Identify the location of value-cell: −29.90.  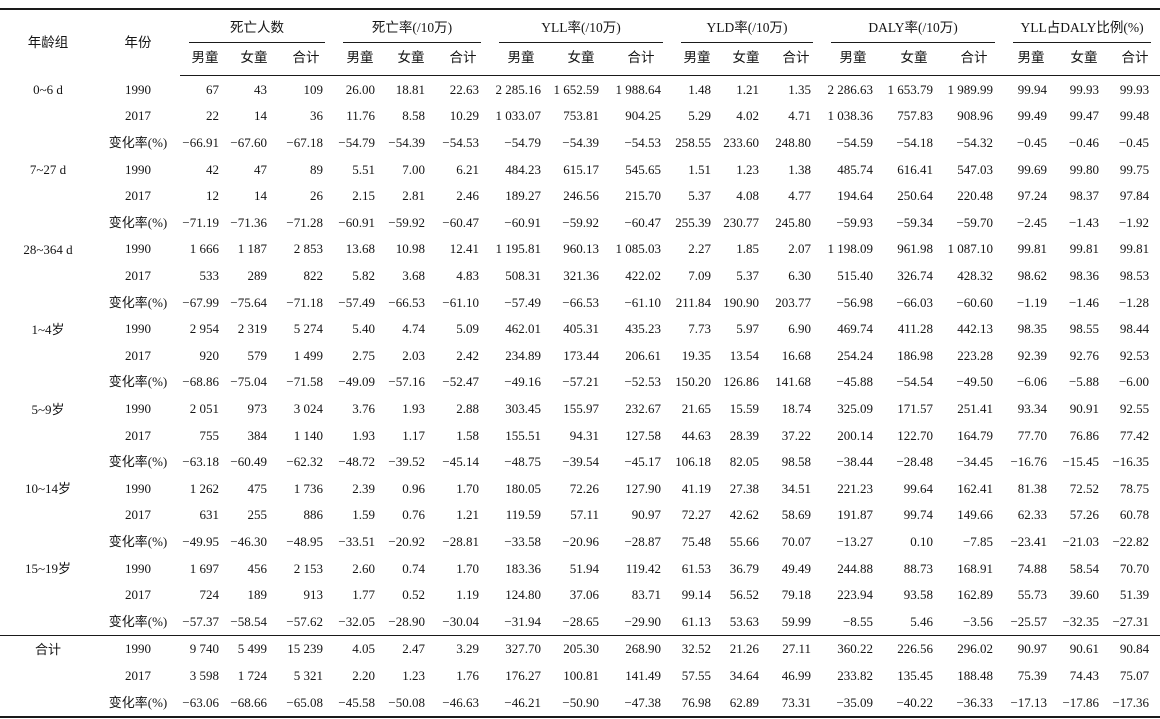
(643, 621).